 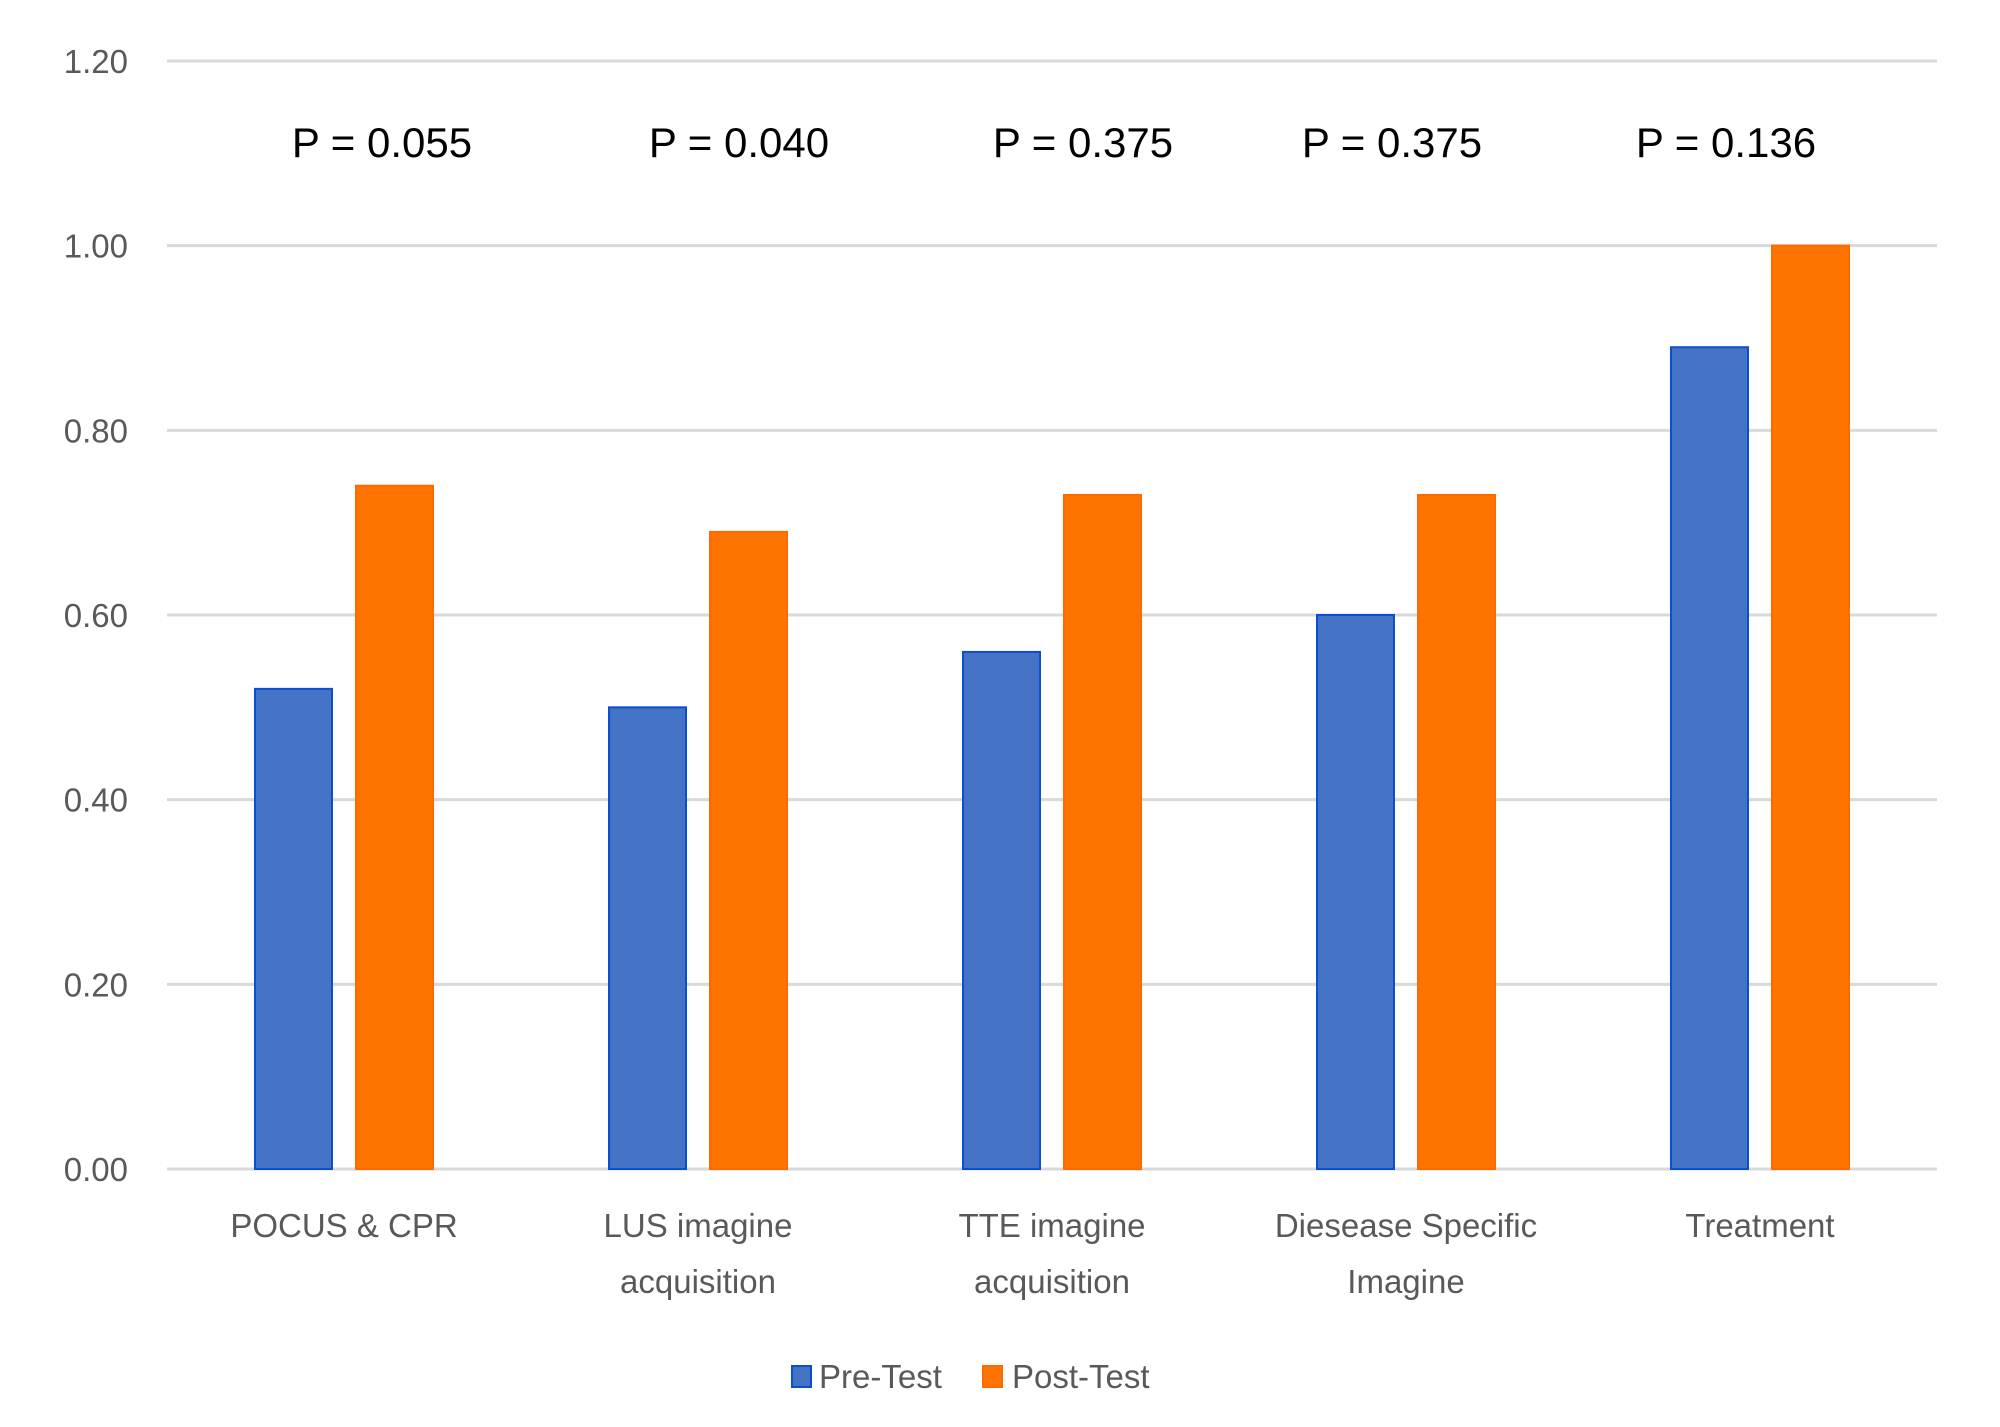 I want to click on y-tick-label: 0.40, so click(x=96, y=800).